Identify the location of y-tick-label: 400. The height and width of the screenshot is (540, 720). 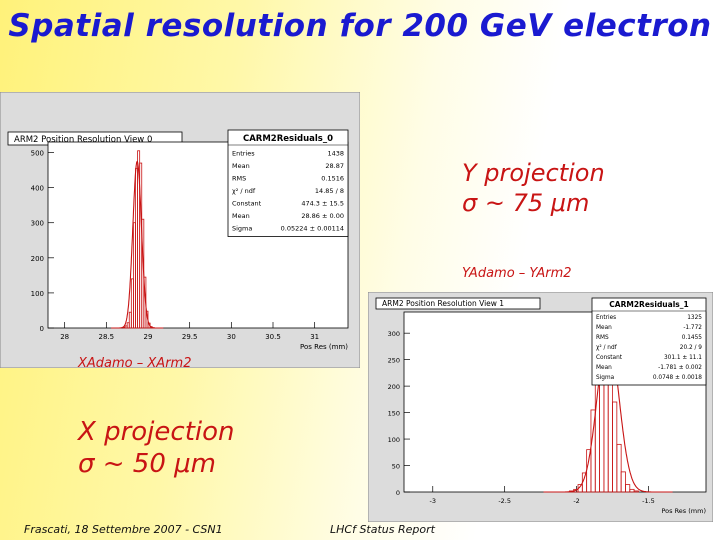
(37, 189).